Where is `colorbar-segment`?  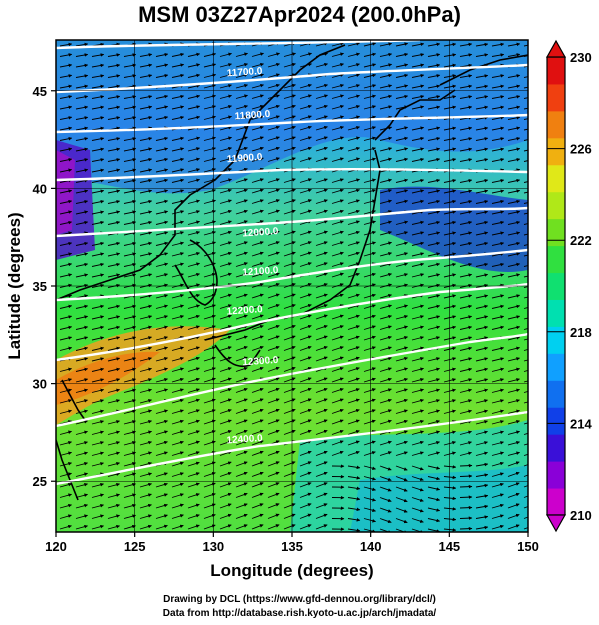 colorbar-segment is located at coordinates (556, 448).